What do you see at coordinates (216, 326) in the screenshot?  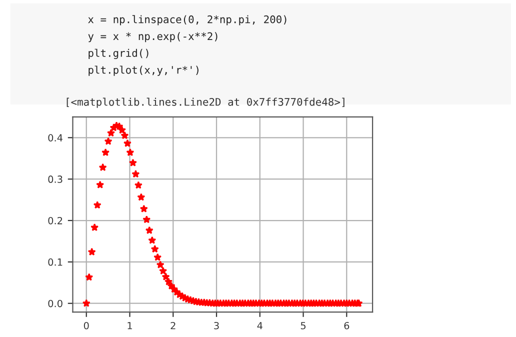 I see `x-tick-label: 3` at bounding box center [216, 326].